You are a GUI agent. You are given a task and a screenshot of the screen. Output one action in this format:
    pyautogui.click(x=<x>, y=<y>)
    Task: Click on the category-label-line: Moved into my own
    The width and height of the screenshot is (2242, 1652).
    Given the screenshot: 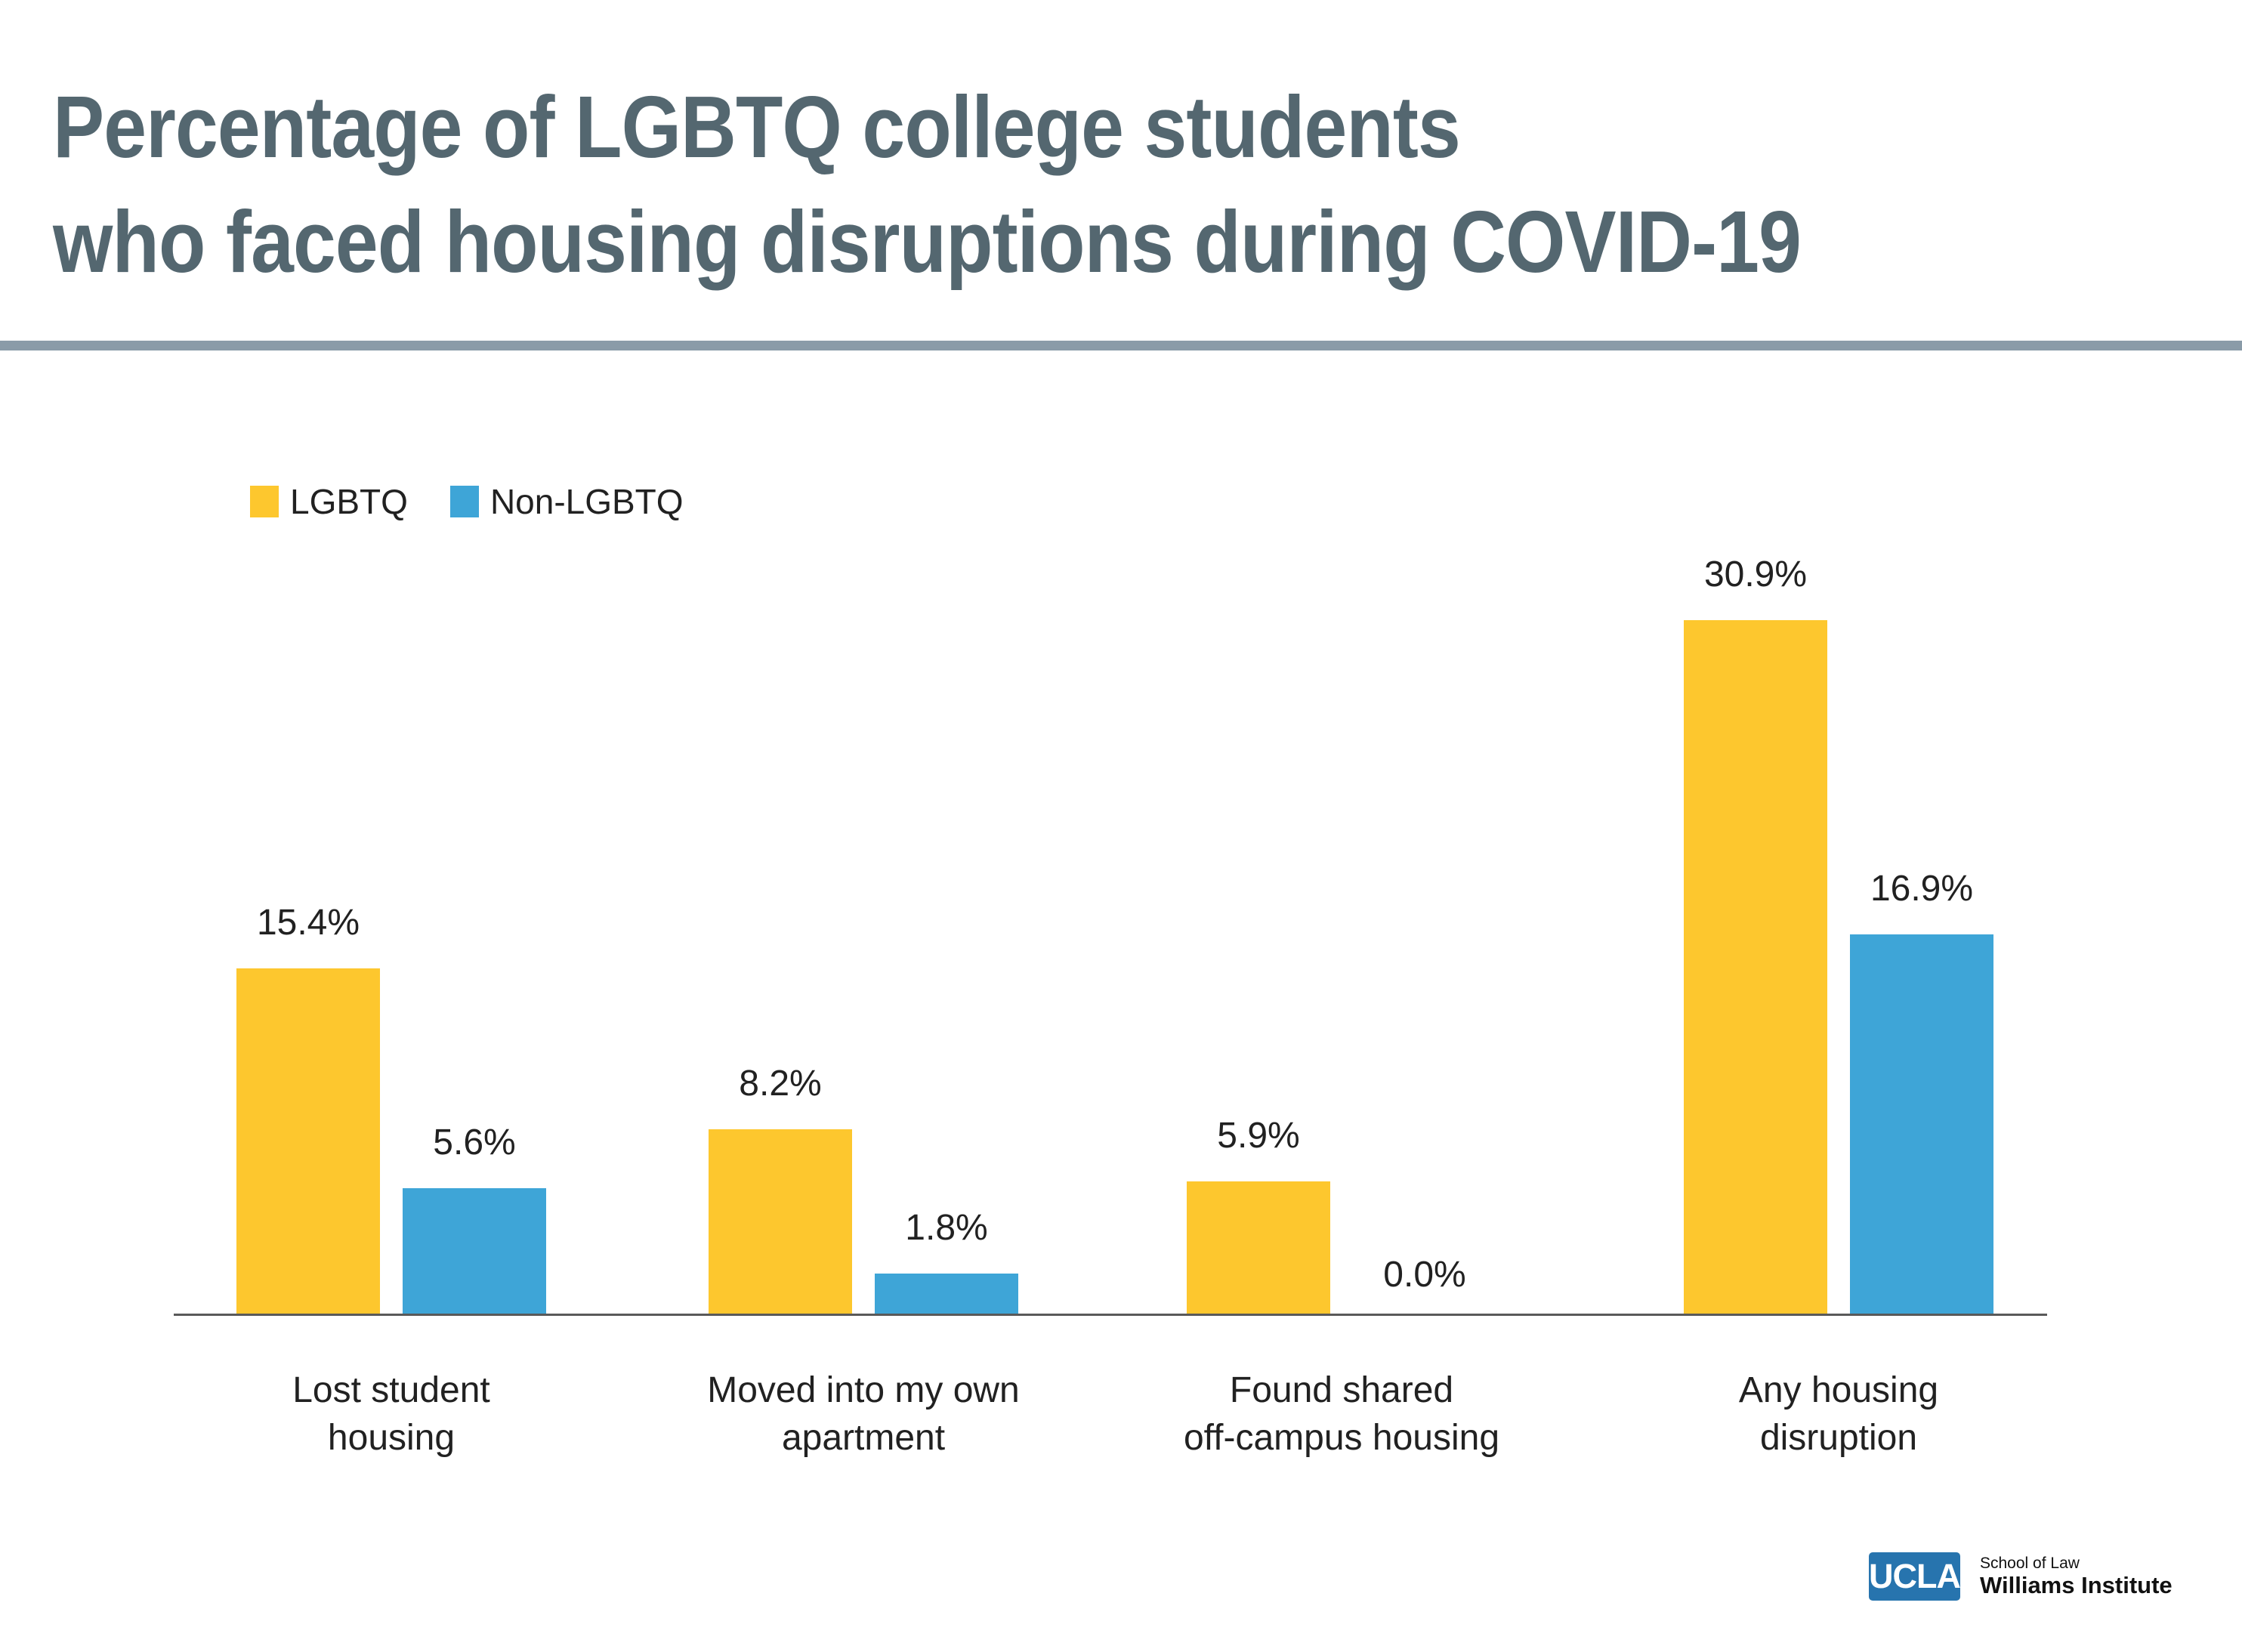 What is the action you would take?
    pyautogui.click(x=864, y=1390)
    